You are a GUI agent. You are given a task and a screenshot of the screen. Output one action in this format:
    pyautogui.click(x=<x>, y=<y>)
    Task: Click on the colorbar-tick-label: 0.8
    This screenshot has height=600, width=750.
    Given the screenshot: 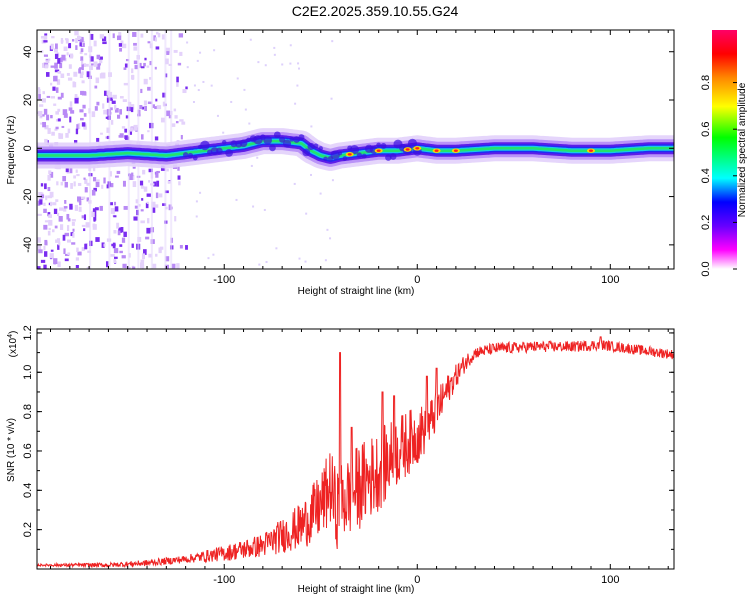 What is the action you would take?
    pyautogui.click(x=706, y=82)
    